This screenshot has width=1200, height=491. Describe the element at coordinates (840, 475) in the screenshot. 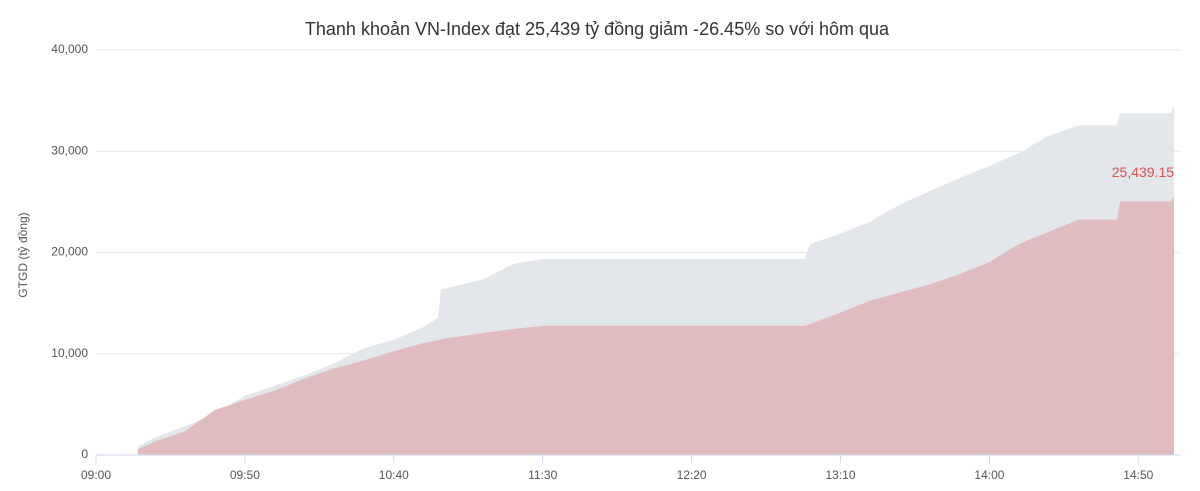

I see `x-tick-label: 13:10` at that location.